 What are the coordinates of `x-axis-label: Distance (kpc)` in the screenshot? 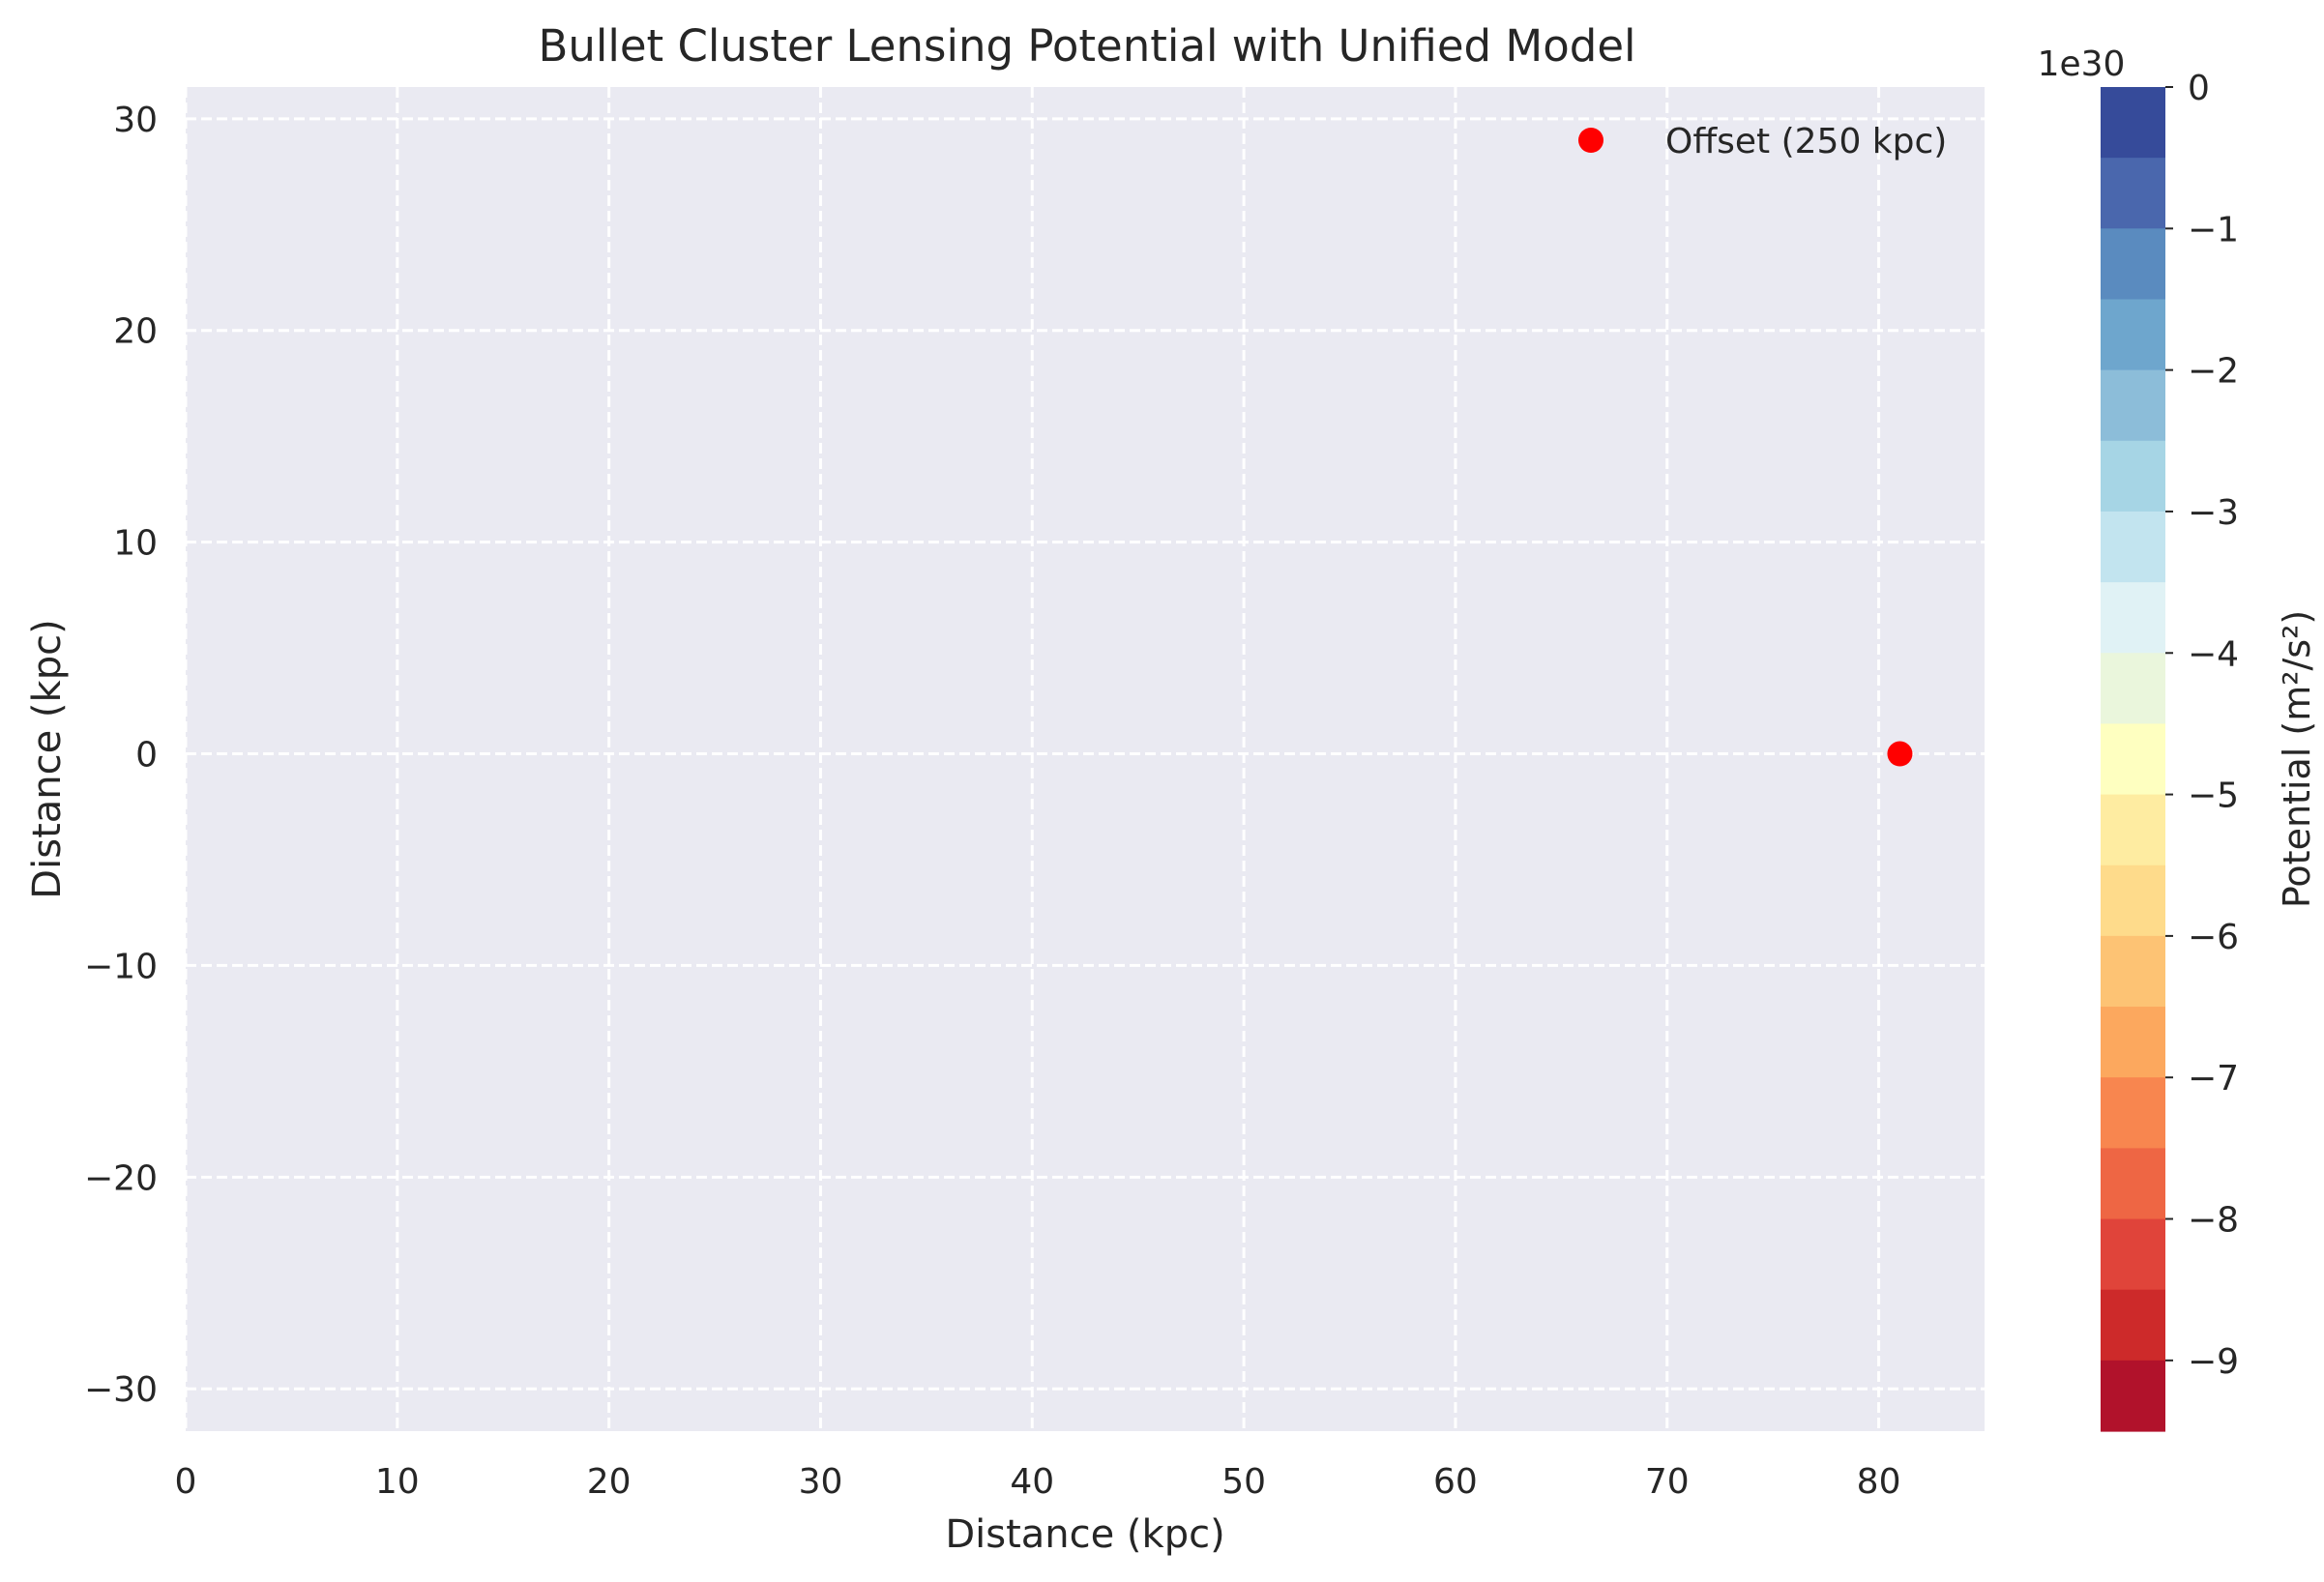 It's located at (1084, 1534).